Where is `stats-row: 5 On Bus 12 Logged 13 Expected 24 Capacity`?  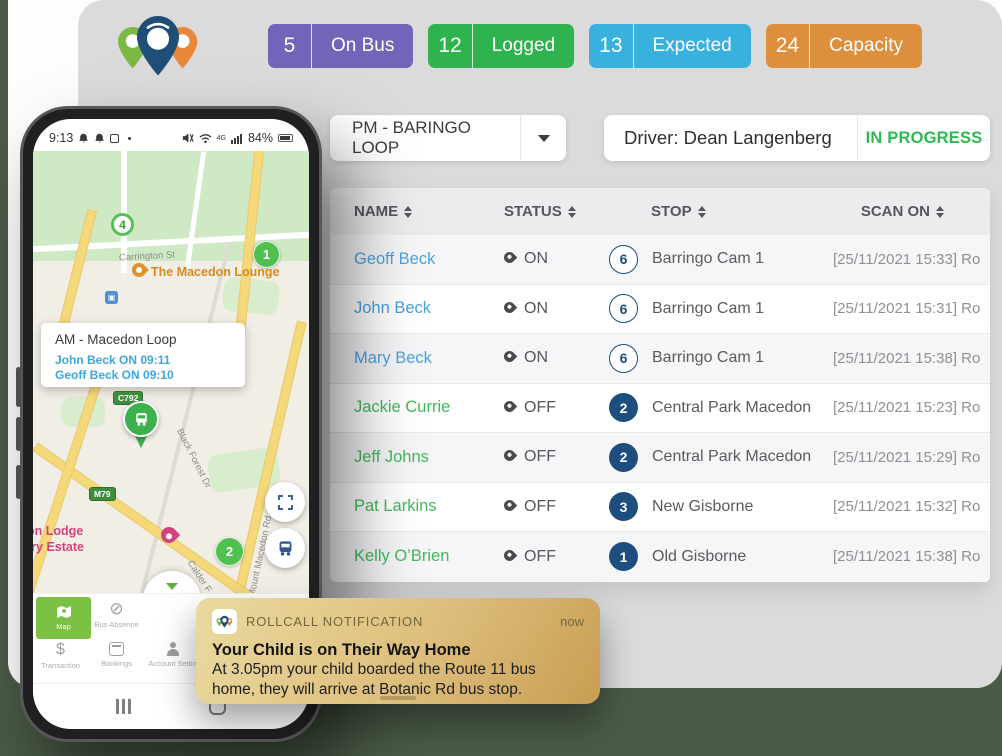
stats-row: 5 On Bus 12 Logged 13 Expected 24 Capacity is located at coordinates (595, 46).